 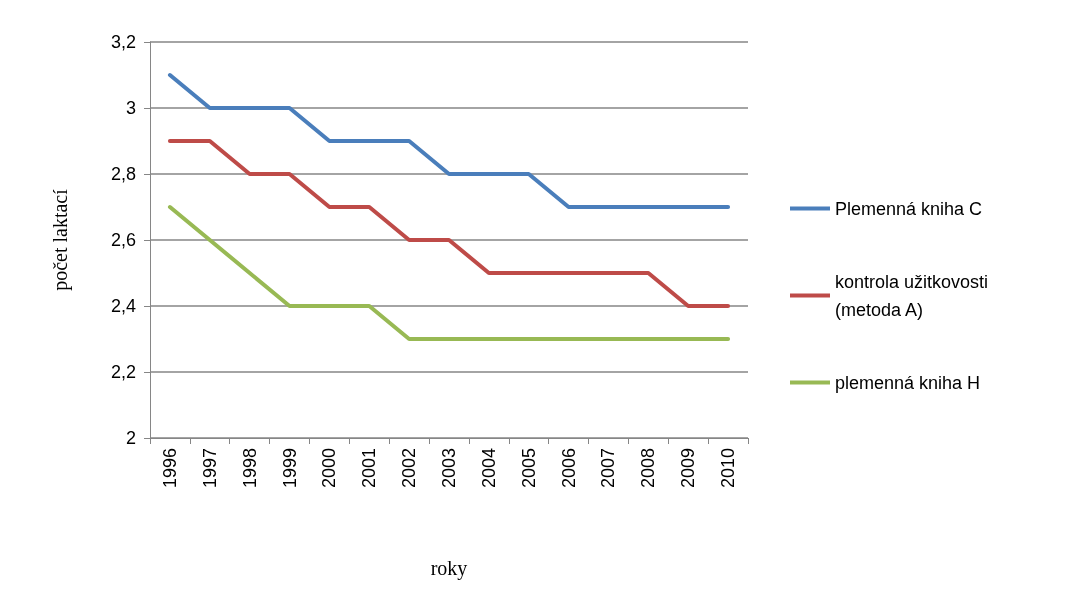 What do you see at coordinates (528, 468) in the screenshot?
I see `x-tick-label: 2005` at bounding box center [528, 468].